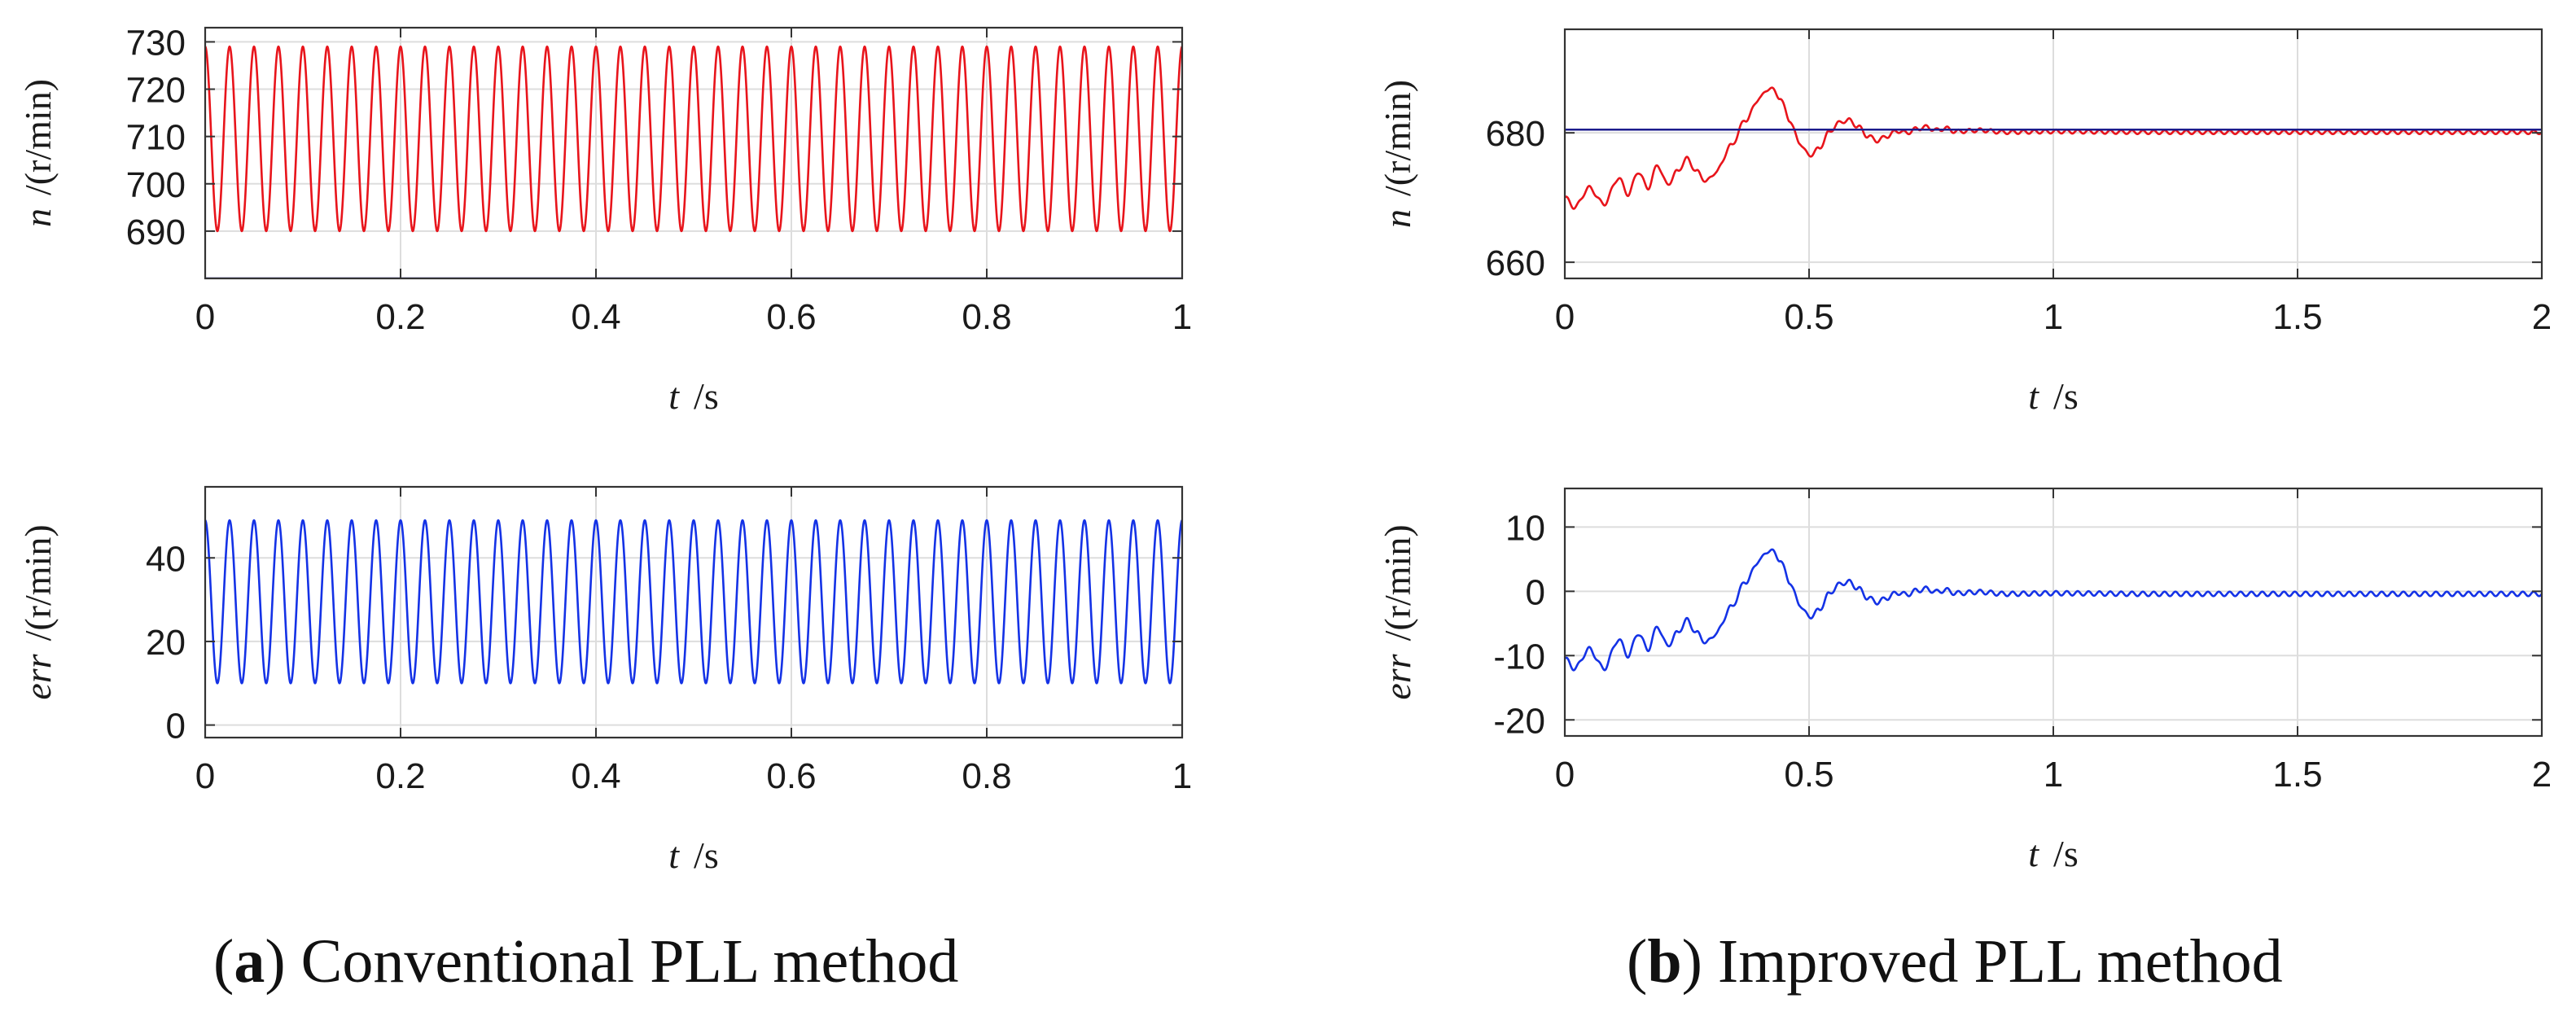  I want to click on y-tick-label-2: 40, so click(166, 559).